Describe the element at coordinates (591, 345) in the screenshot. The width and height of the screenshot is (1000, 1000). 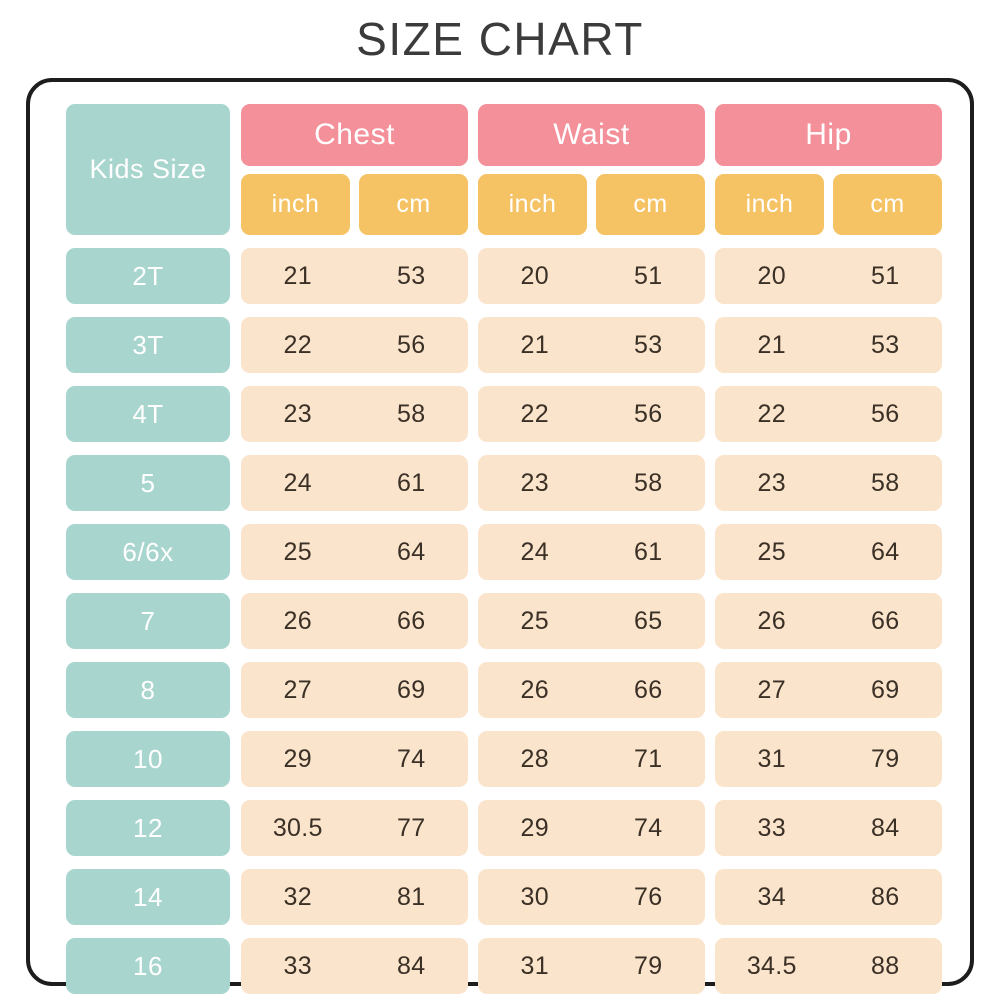
I see `value-pair-waist: 21 53` at that location.